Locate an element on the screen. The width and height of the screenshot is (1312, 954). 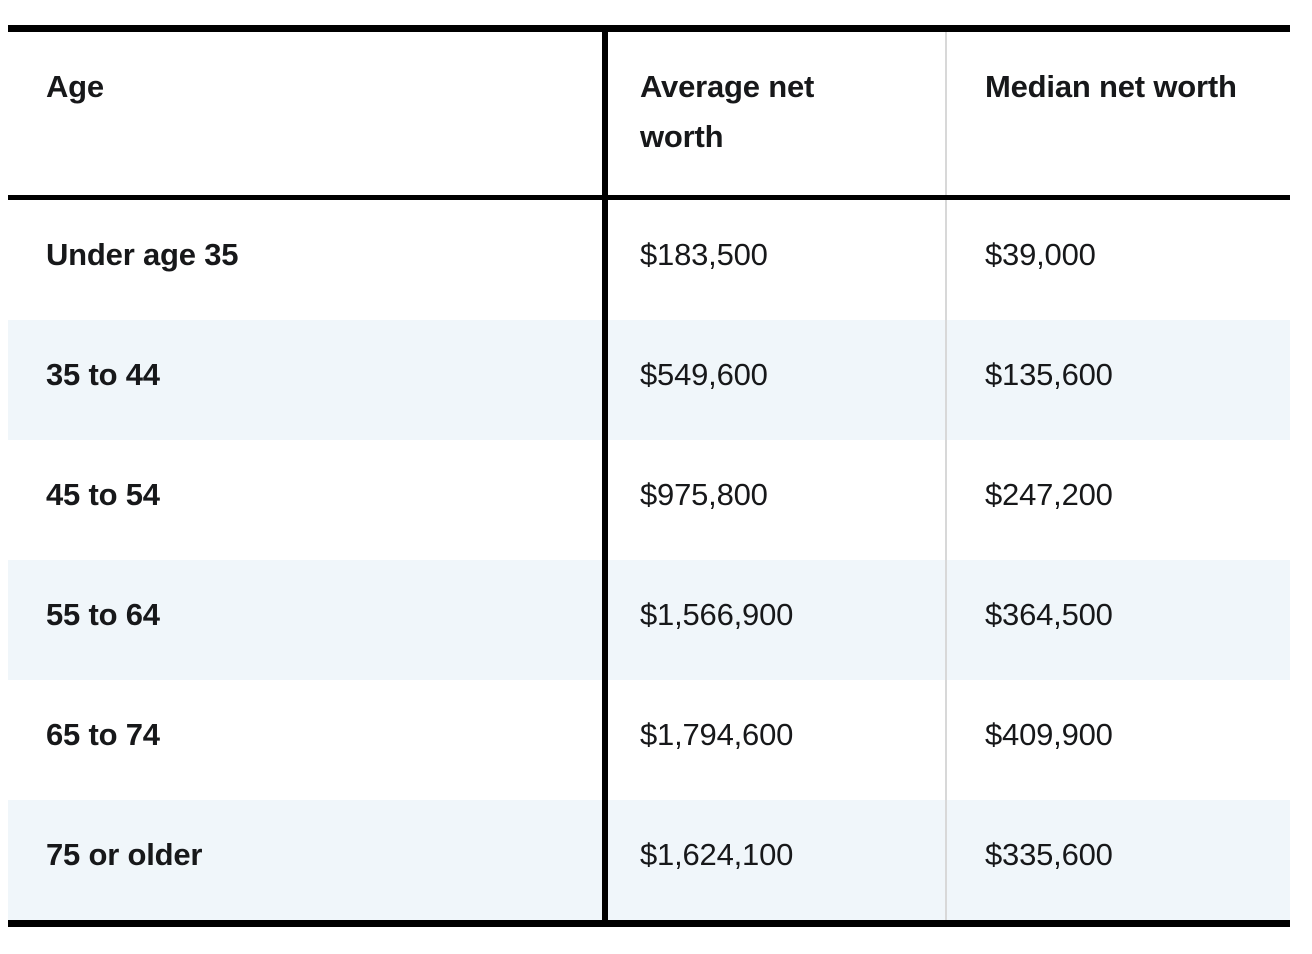
table-row: Under age 35 $183,500 $39,000 is located at coordinates (649, 260).